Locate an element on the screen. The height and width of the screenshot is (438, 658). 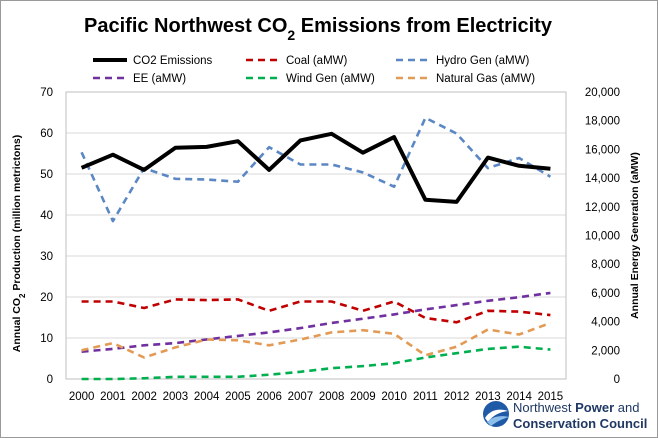
left-tick-label: 20 is located at coordinates (46, 298).